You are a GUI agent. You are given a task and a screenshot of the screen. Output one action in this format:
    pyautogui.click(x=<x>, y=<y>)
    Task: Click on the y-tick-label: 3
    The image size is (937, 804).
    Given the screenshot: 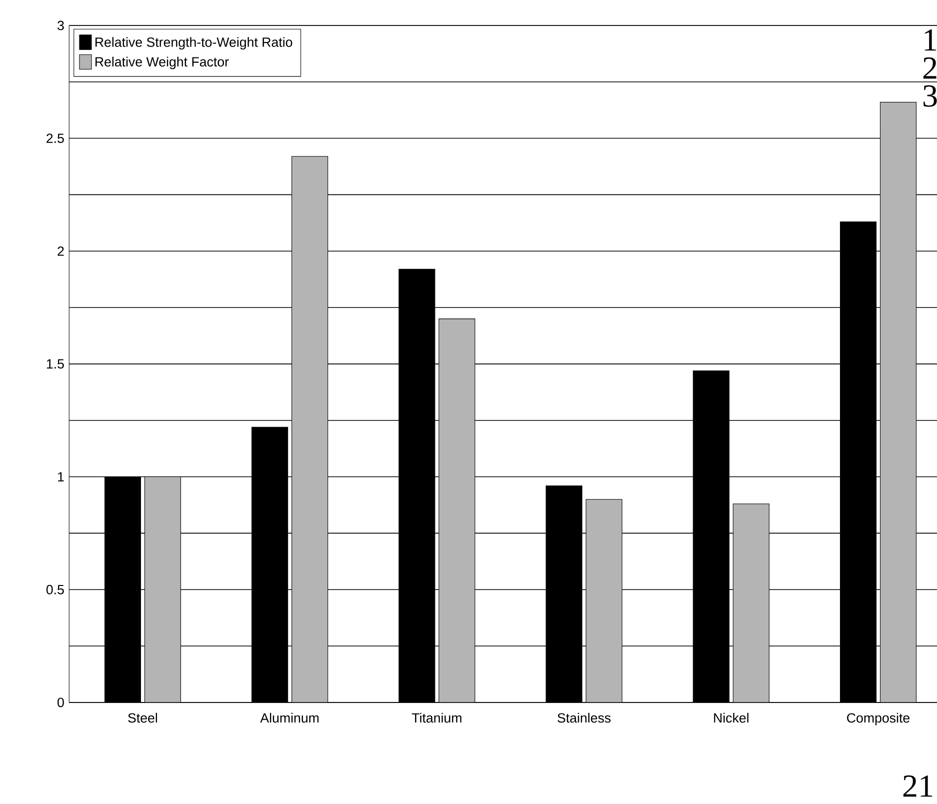 What is the action you would take?
    pyautogui.click(x=61, y=25)
    